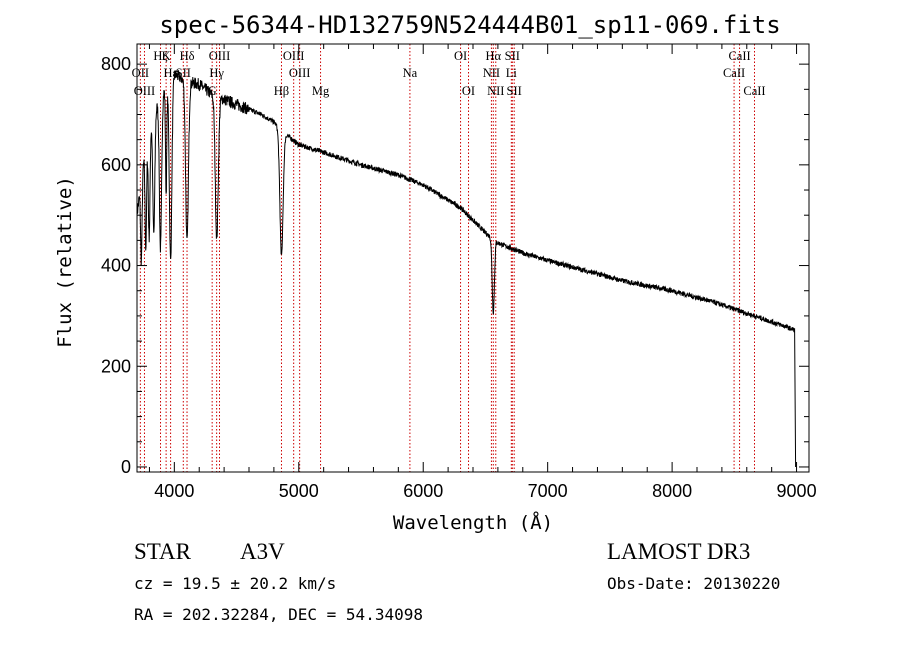  I want to click on line-marker-label: OII, so click(140, 73).